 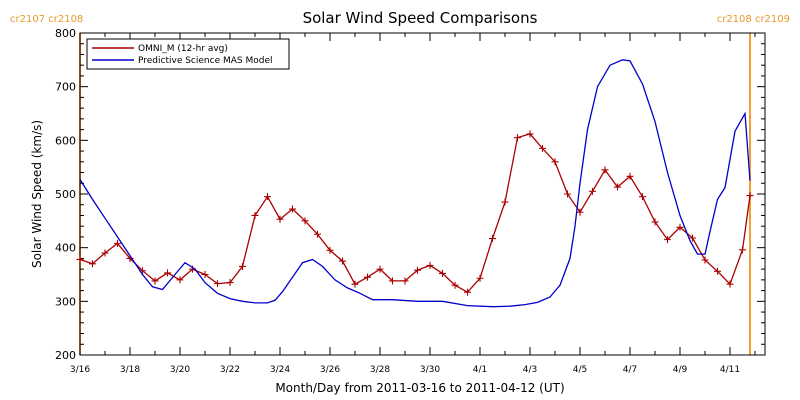 I want to click on y-tick-label: 500, so click(x=65, y=194).